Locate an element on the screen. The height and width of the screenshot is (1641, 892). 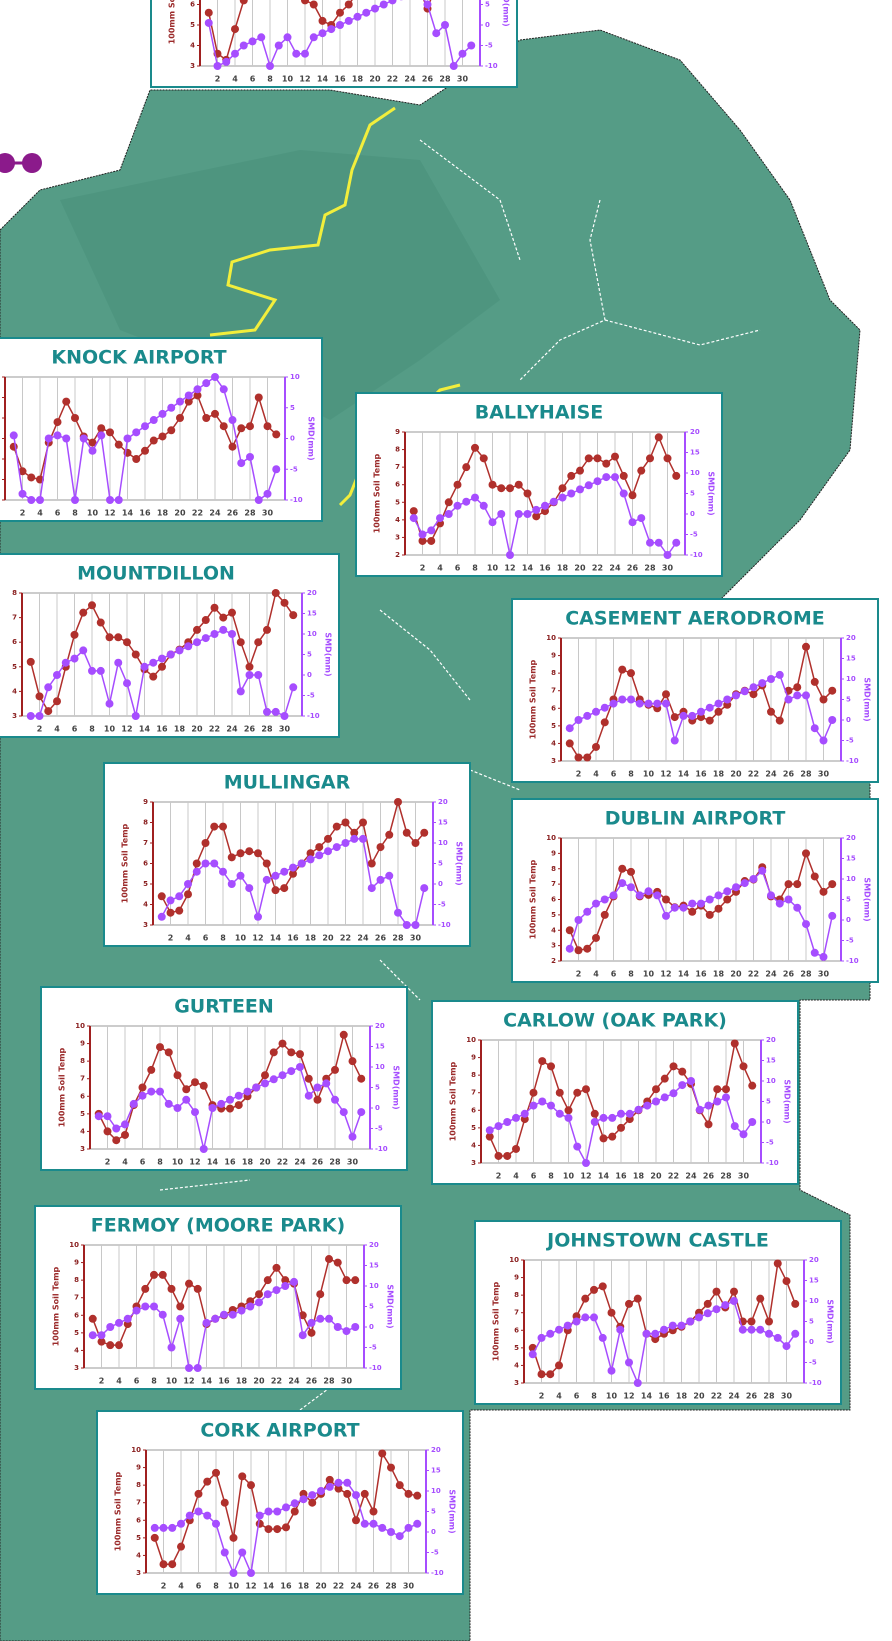
x-tick-label: 30 is located at coordinates (463, 79).